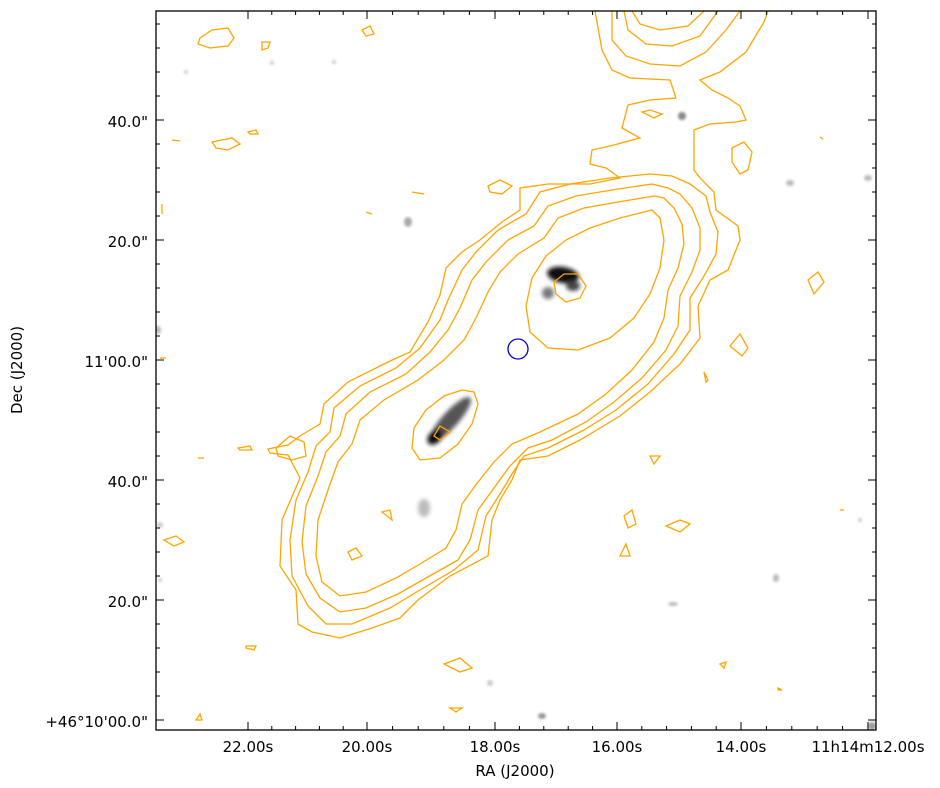 This screenshot has height=788, width=940. Describe the element at coordinates (17, 370) in the screenshot. I see `y-axis-label: Dec (J2000)` at that location.